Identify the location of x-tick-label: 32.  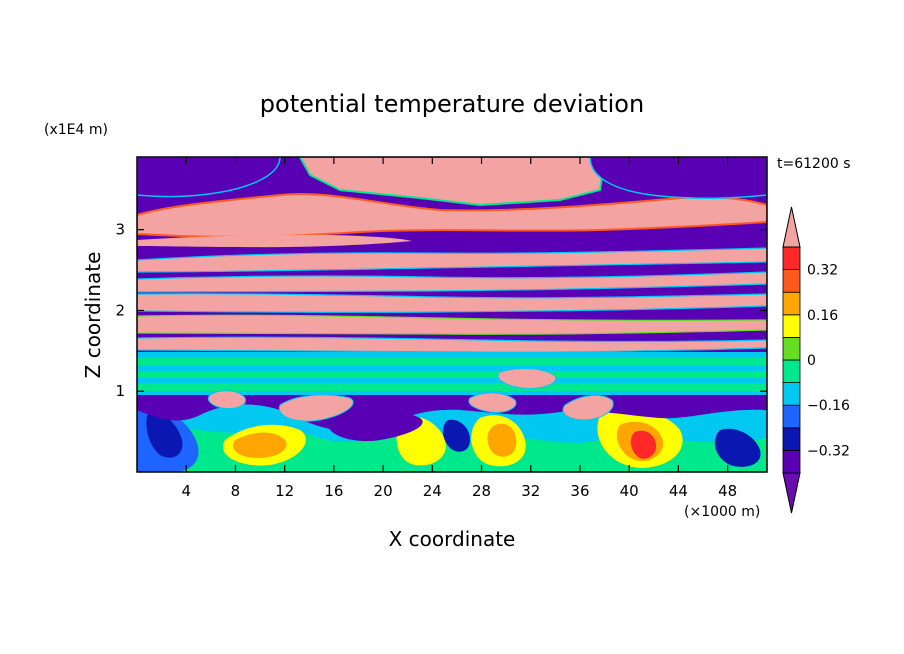
(530, 491).